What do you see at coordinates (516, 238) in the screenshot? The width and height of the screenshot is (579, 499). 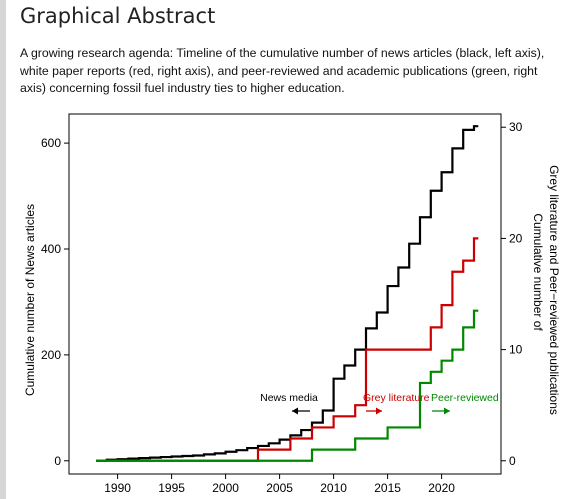 I see `y-tick-label-right-20: 20` at bounding box center [516, 238].